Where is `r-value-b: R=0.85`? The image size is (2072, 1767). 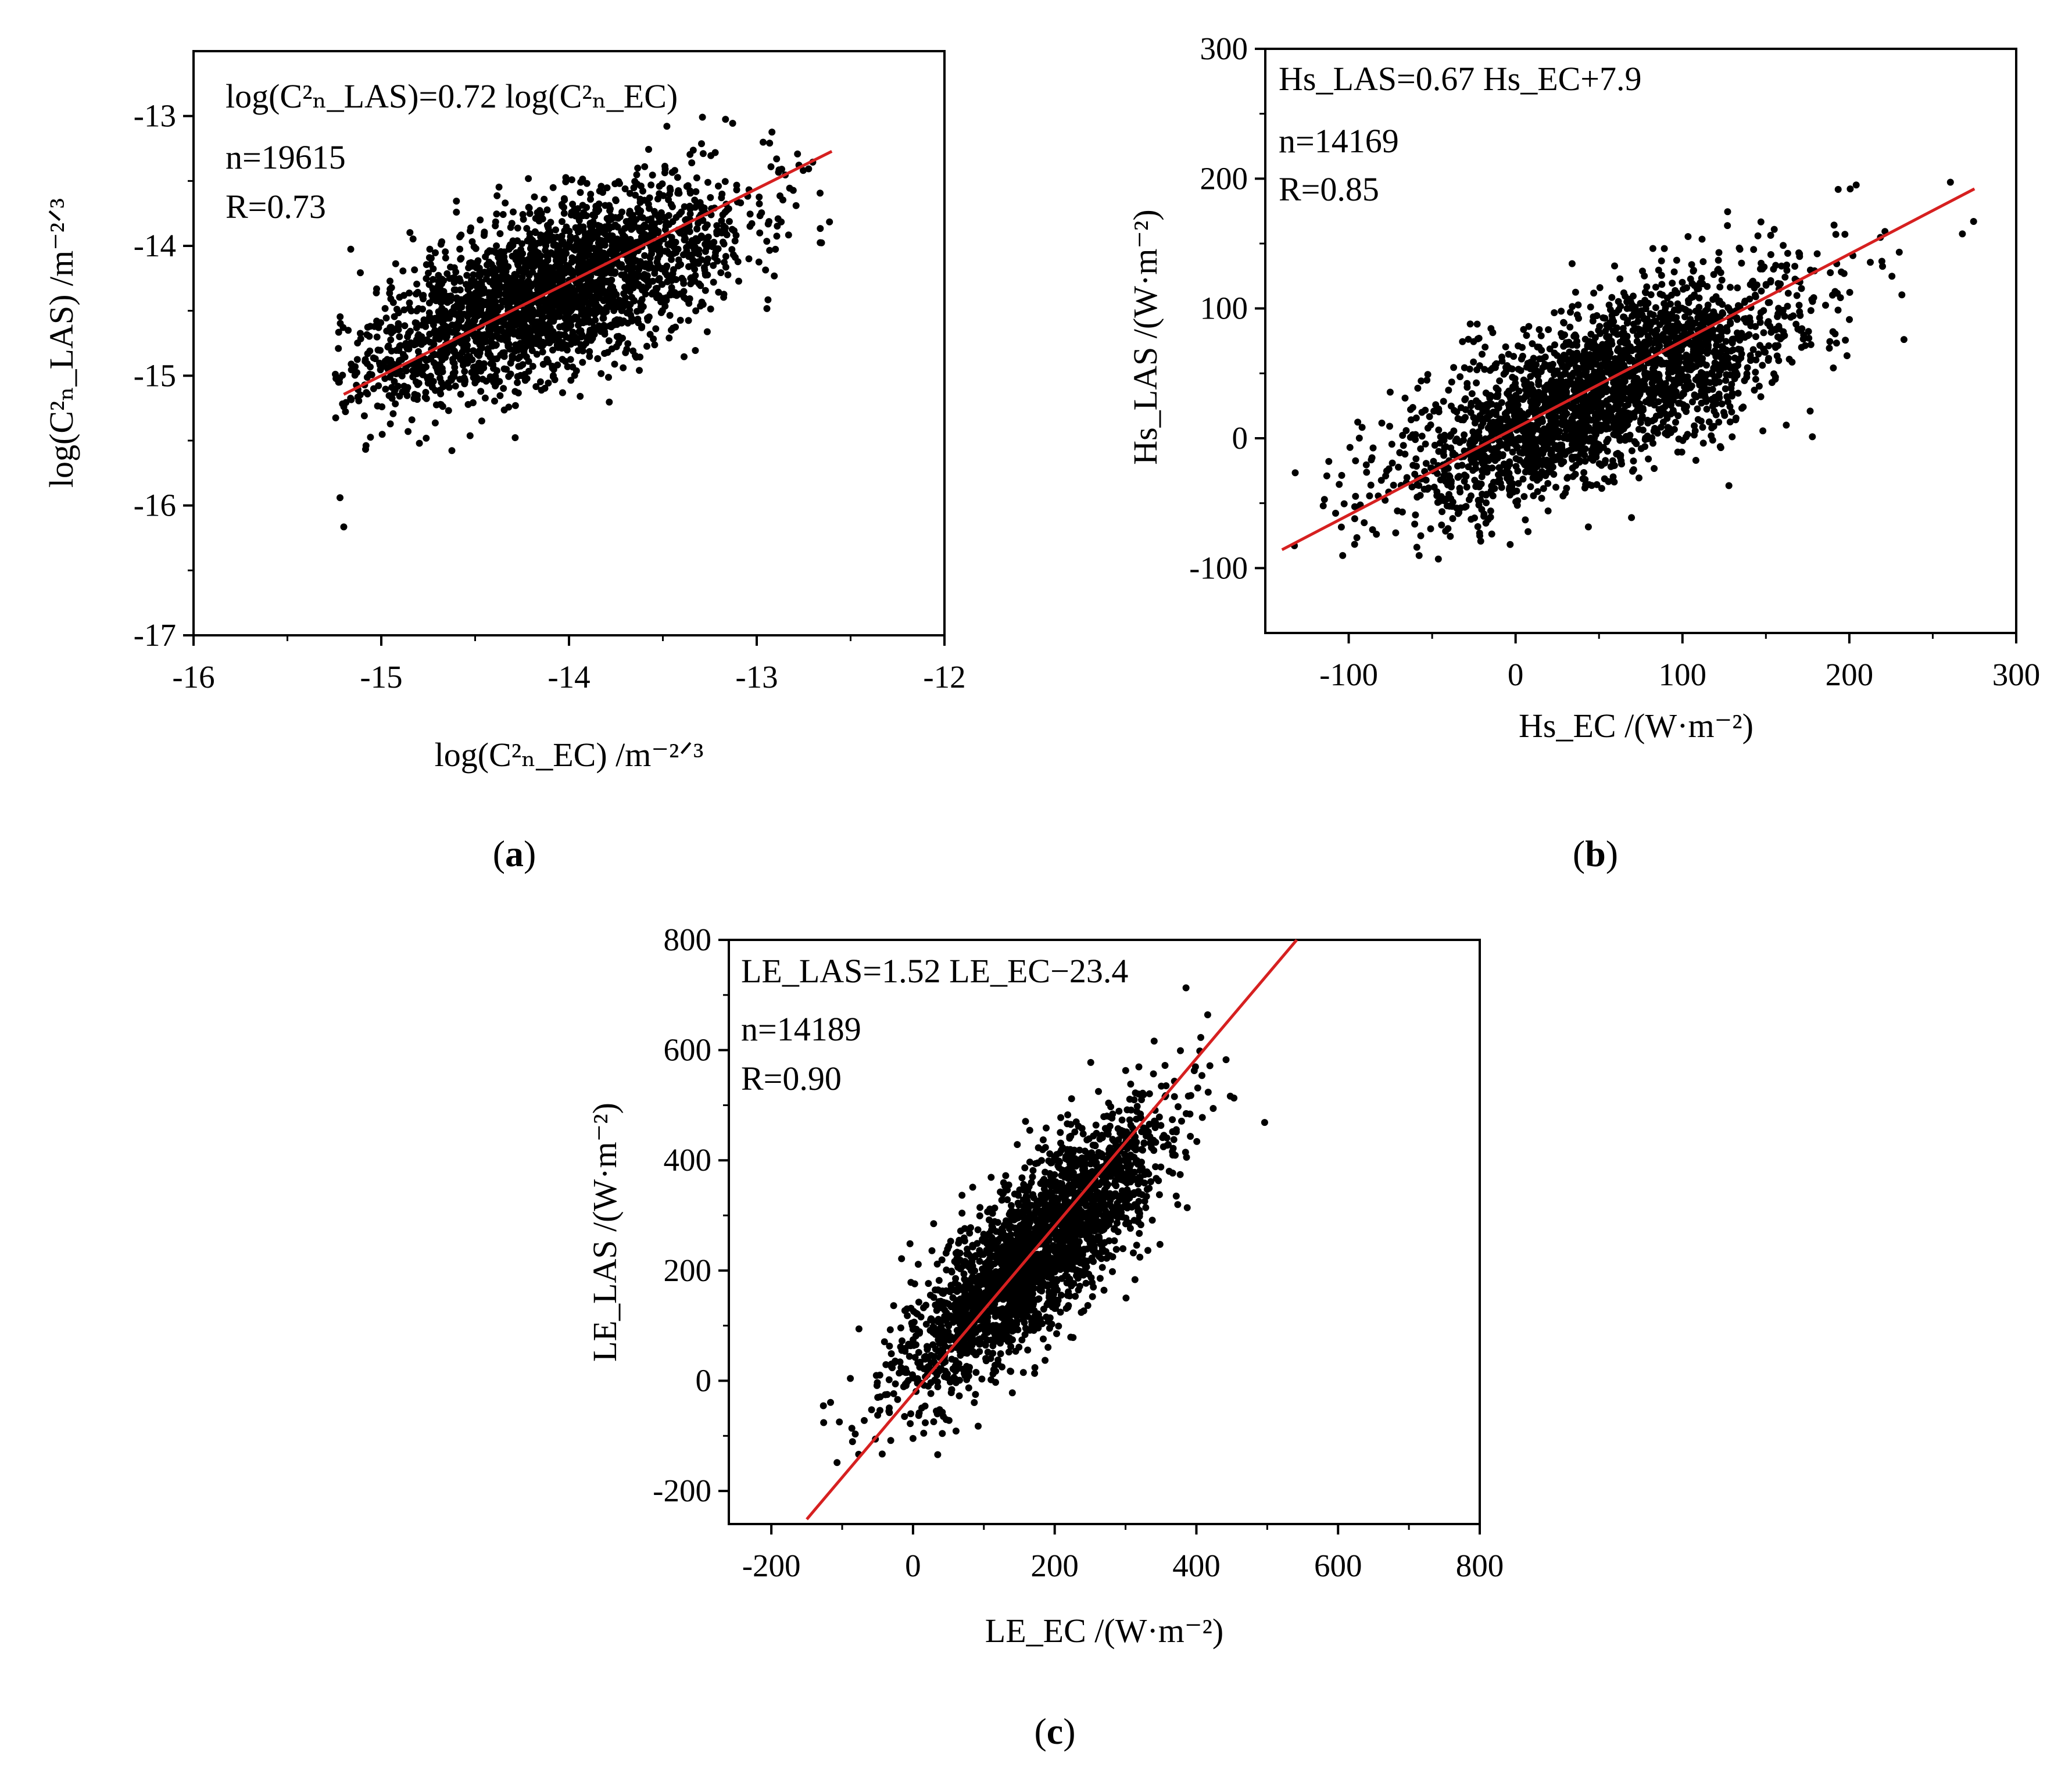 r-value-b: R=0.85 is located at coordinates (1329, 189).